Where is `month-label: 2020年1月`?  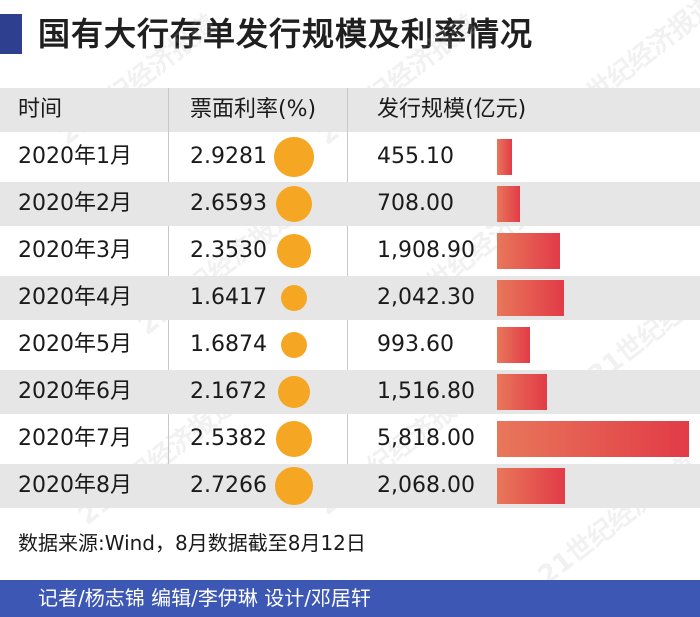
month-label: 2020年1月 is located at coordinates (75, 156).